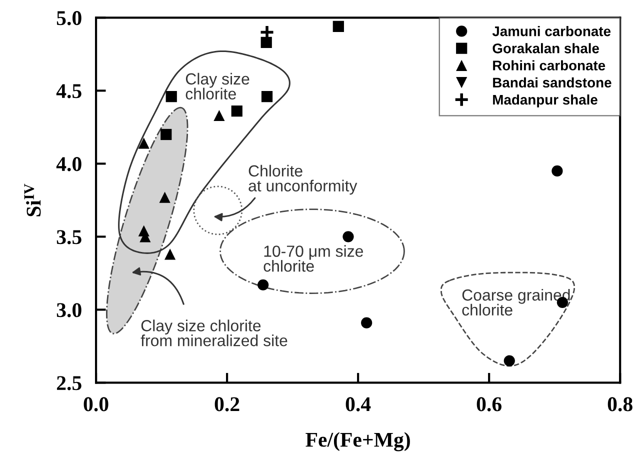 The image size is (636, 465). Describe the element at coordinates (96, 404) in the screenshot. I see `x-tick-label: 0.0` at that location.